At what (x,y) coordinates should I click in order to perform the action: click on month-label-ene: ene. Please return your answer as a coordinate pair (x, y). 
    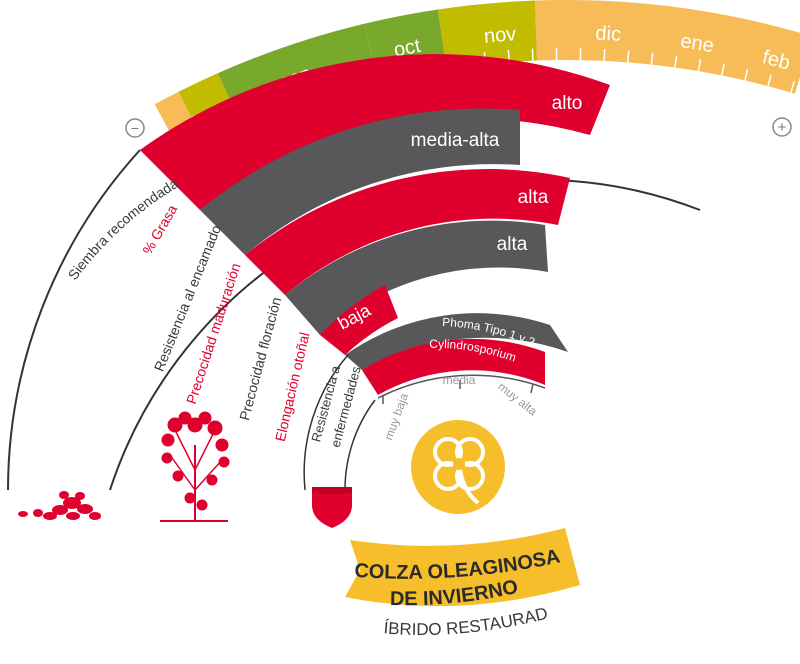
    Looking at the image, I should click on (697, 43).